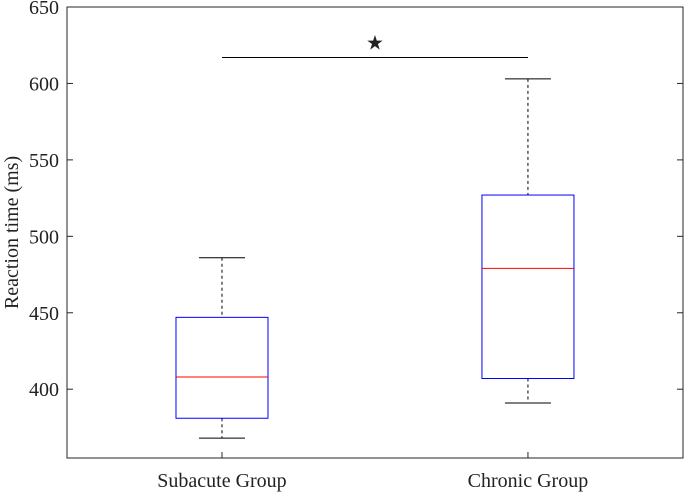  I want to click on y-axis-title: Reaction time (ms), so click(12, 232).